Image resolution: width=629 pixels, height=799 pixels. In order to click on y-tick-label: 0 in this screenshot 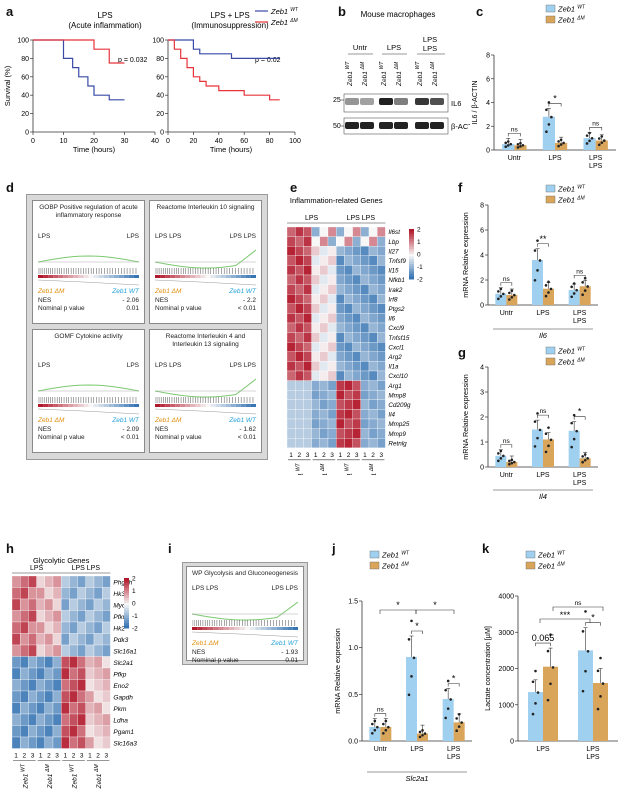, I will do `click(162, 133)`.